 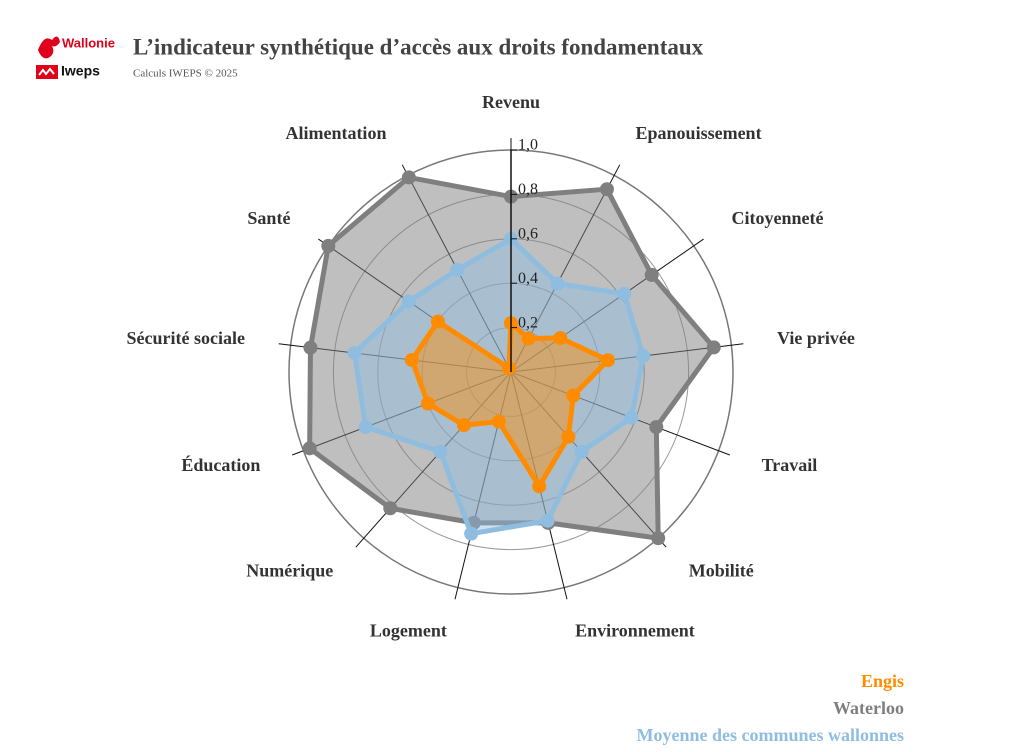 What do you see at coordinates (268, 218) in the screenshot?
I see `category-label: Santé` at bounding box center [268, 218].